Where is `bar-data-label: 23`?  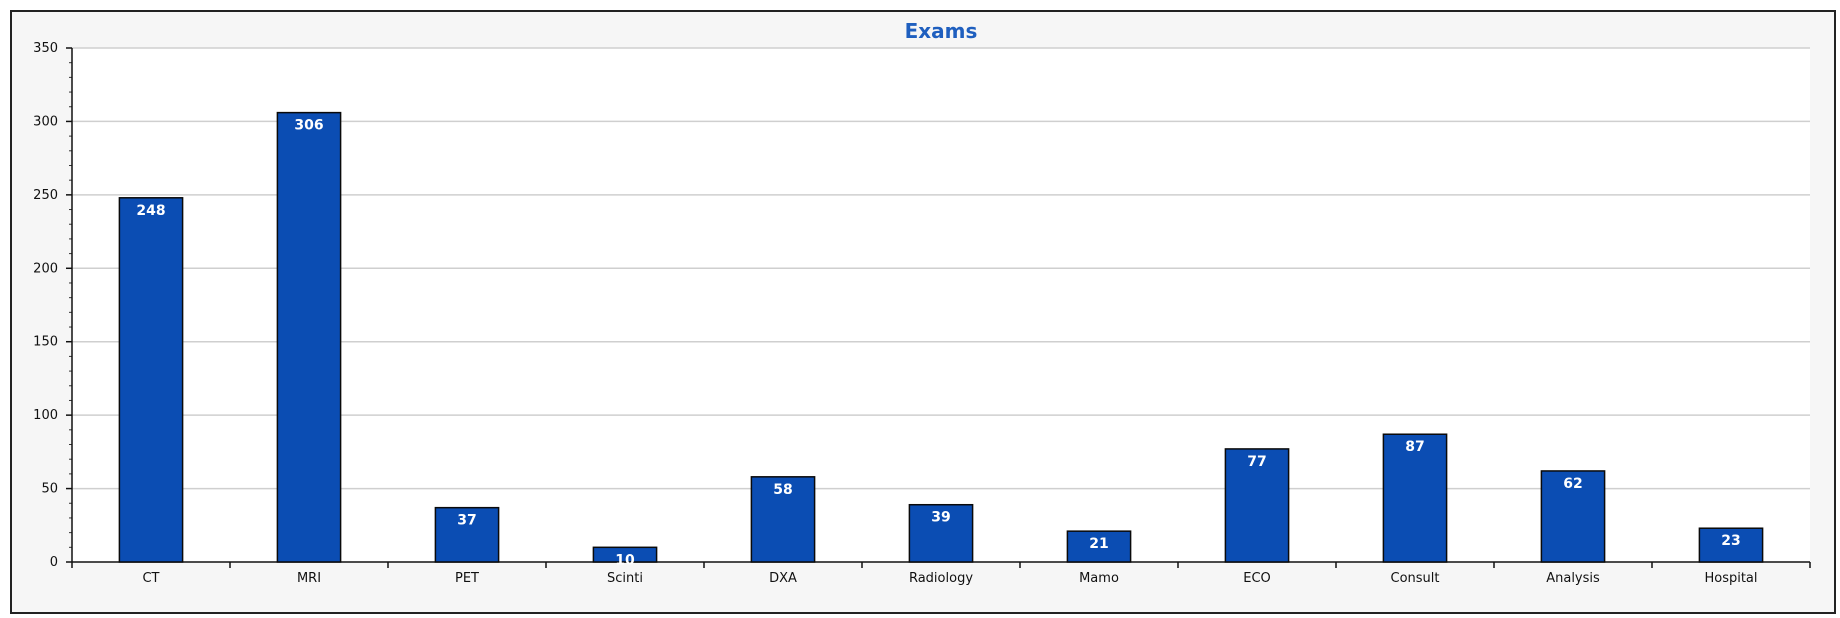 bar-data-label: 23 is located at coordinates (1730, 541).